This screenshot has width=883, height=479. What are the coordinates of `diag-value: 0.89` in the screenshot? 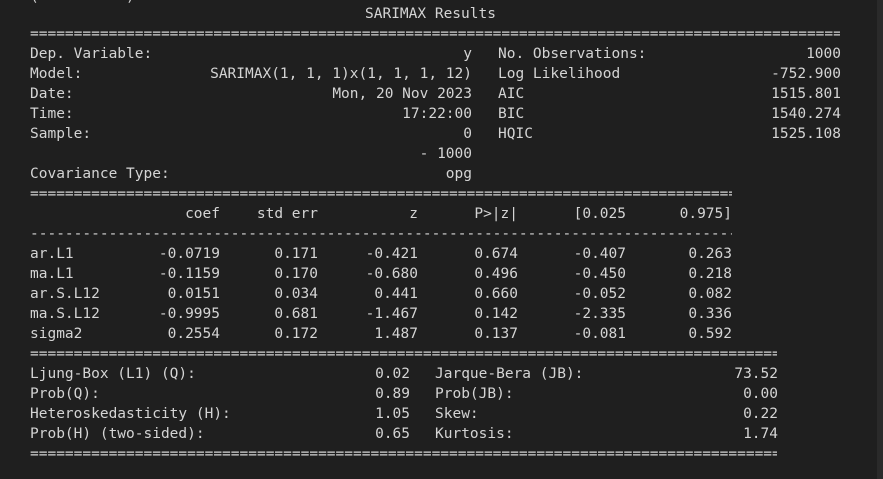 It's located at (392, 394).